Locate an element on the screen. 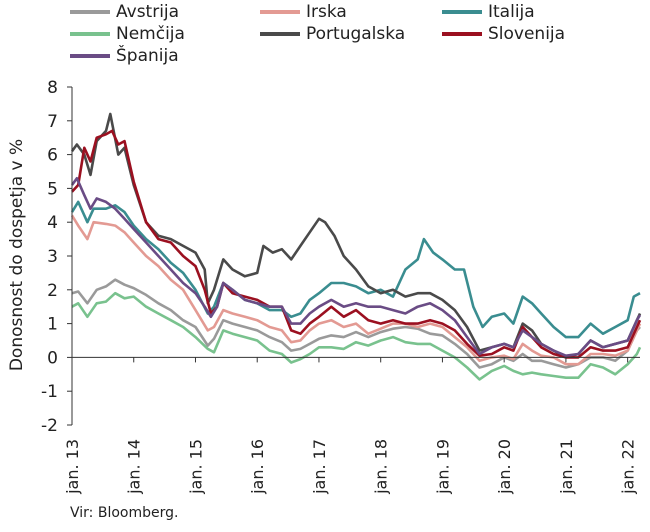  y-tick-label: 0 is located at coordinates (52, 358).